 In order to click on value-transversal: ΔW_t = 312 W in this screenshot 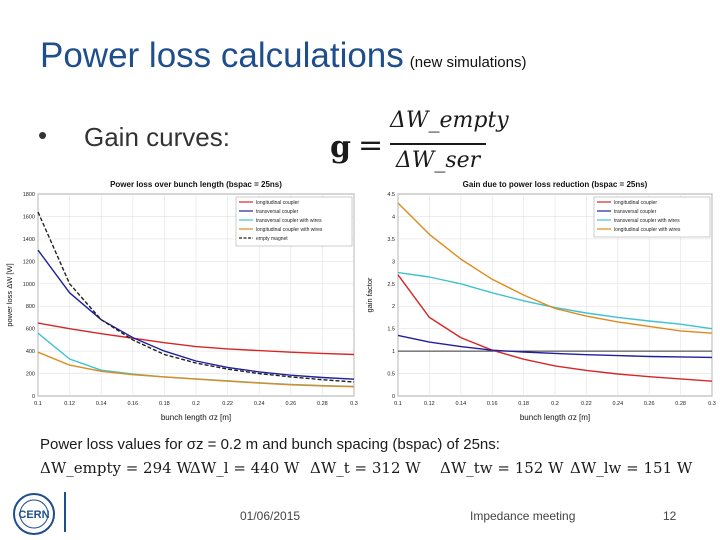, I will do `click(365, 468)`.